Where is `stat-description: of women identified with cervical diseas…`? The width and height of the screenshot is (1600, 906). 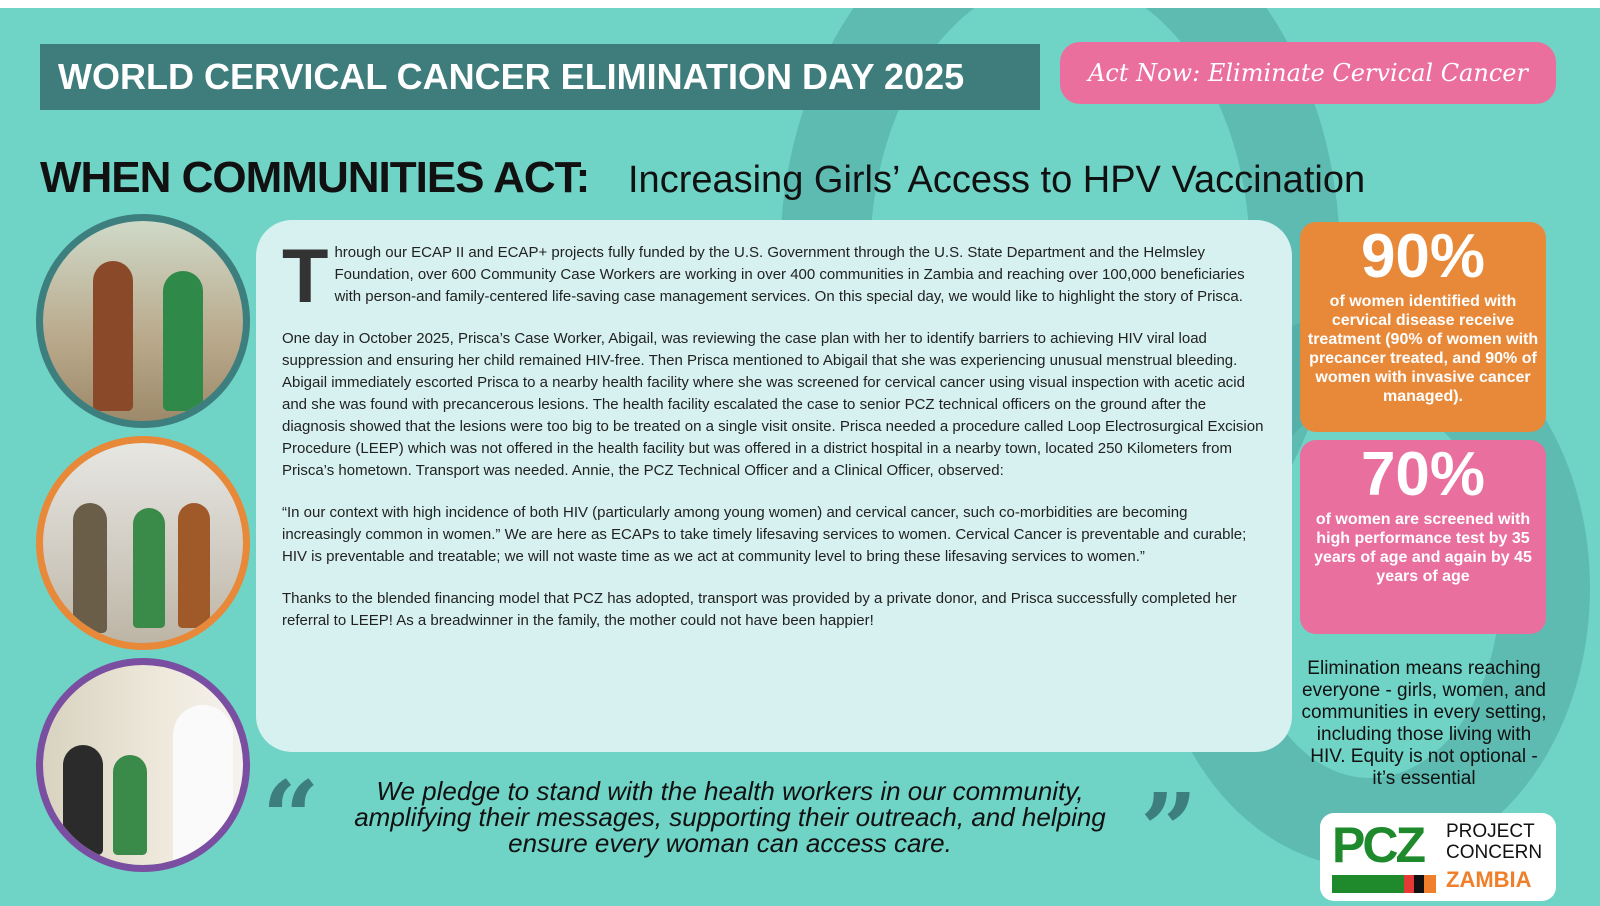 stat-description: of women identified with cervical diseas… is located at coordinates (1423, 349).